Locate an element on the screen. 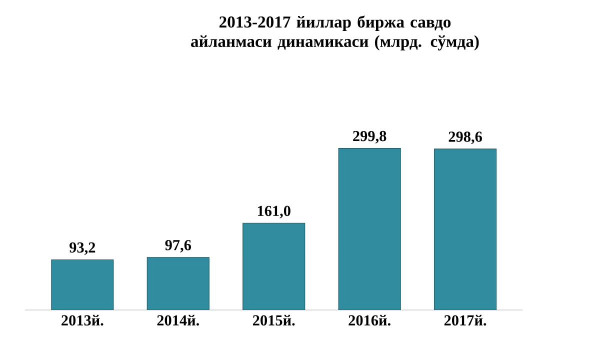 The image size is (600, 338). data-label: 93,2 is located at coordinates (83, 248).